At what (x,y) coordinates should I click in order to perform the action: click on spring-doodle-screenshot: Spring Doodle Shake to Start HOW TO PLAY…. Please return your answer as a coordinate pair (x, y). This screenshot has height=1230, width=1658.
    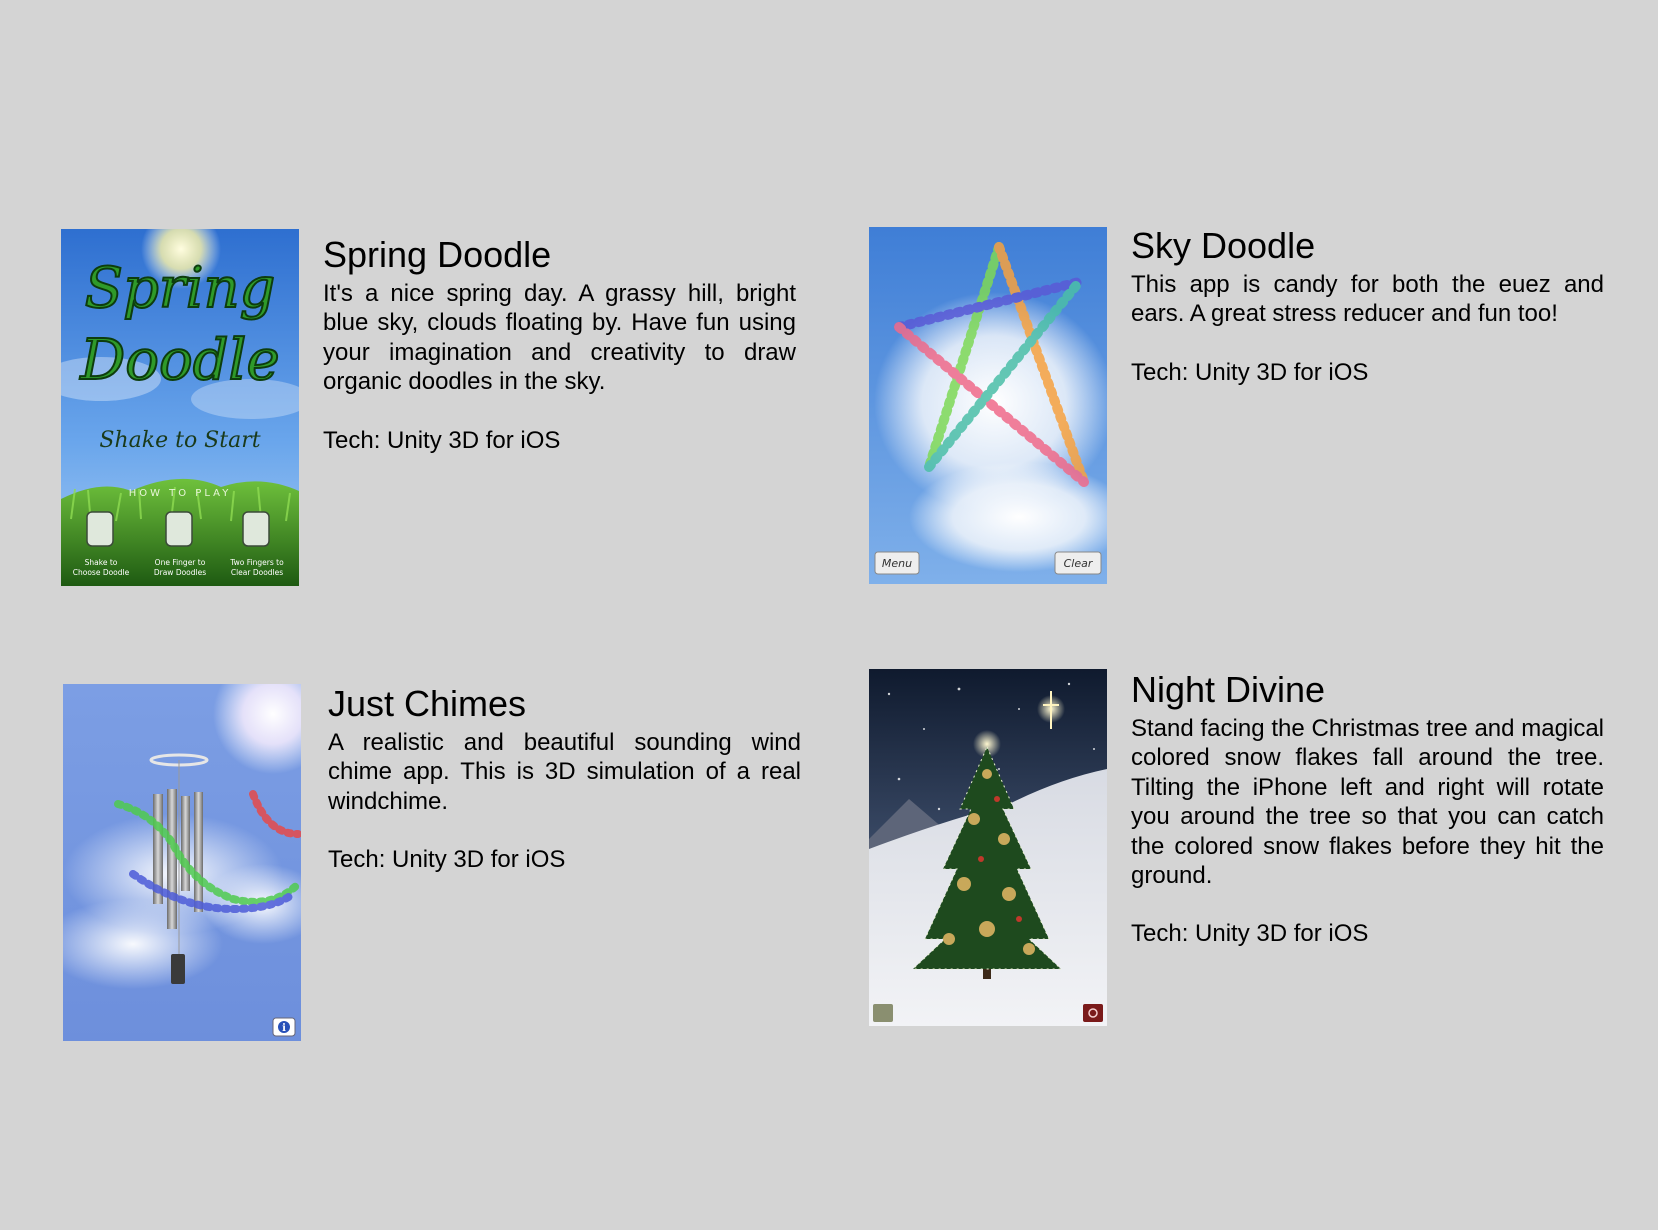
    Looking at the image, I should click on (180, 407).